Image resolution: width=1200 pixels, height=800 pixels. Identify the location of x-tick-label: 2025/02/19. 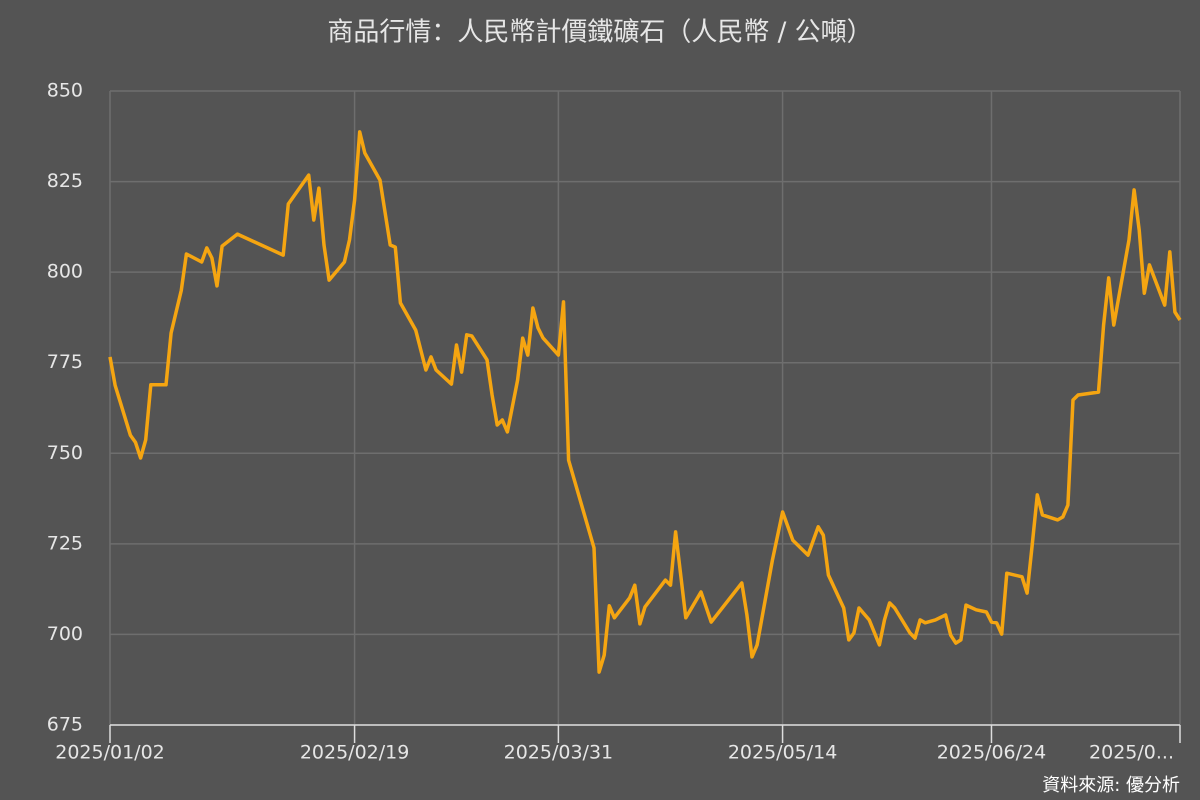
(355, 753).